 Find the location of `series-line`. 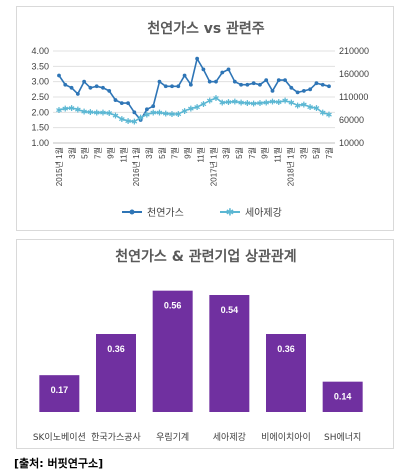

series-line is located at coordinates (194, 109).